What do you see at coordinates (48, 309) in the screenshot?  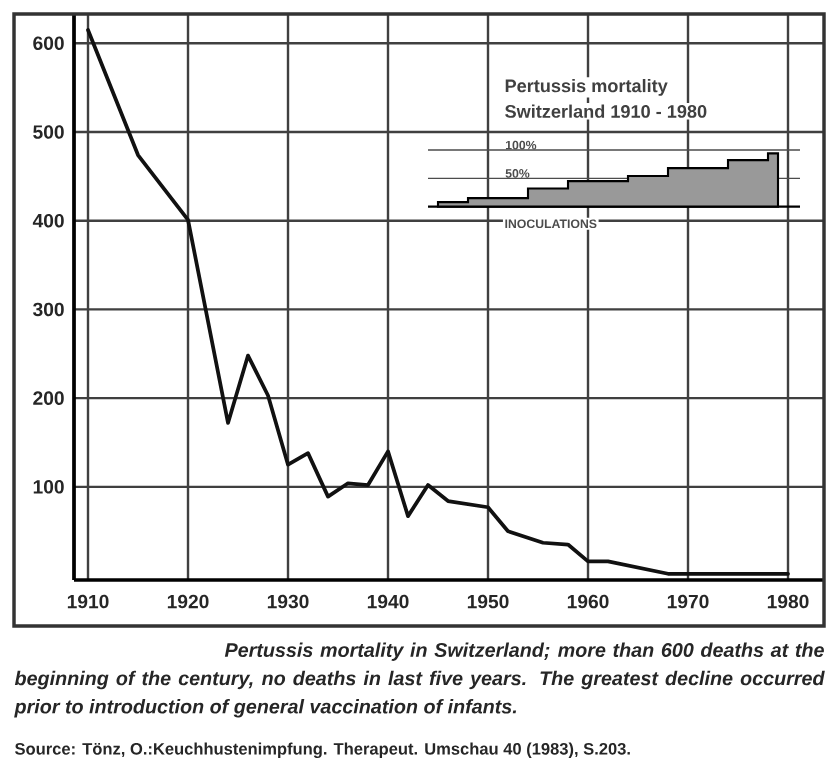 I see `y-tick-label: 300` at bounding box center [48, 309].